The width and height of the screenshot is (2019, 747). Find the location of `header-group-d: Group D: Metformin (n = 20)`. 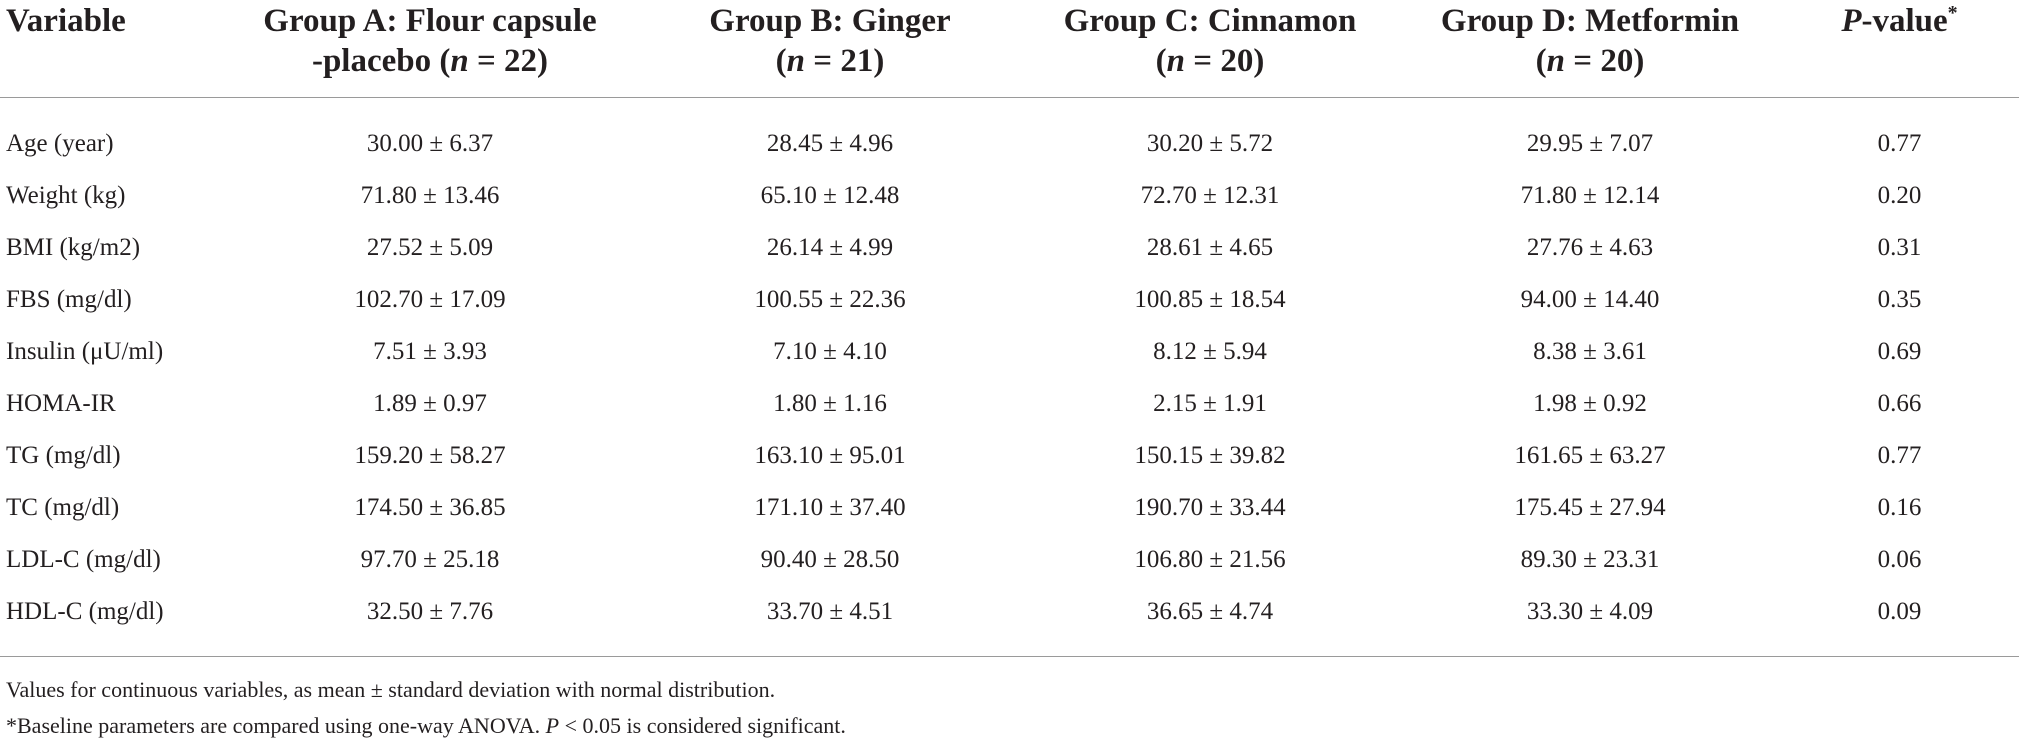

header-group-d: Group D: Metformin (n = 20) is located at coordinates (1590, 49).